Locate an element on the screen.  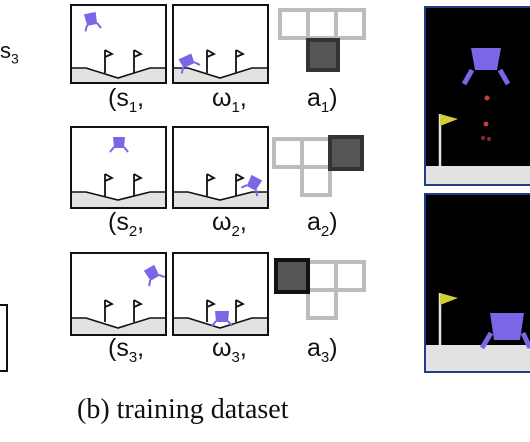
figure-caption: (b) training dataset is located at coordinates (183, 409).